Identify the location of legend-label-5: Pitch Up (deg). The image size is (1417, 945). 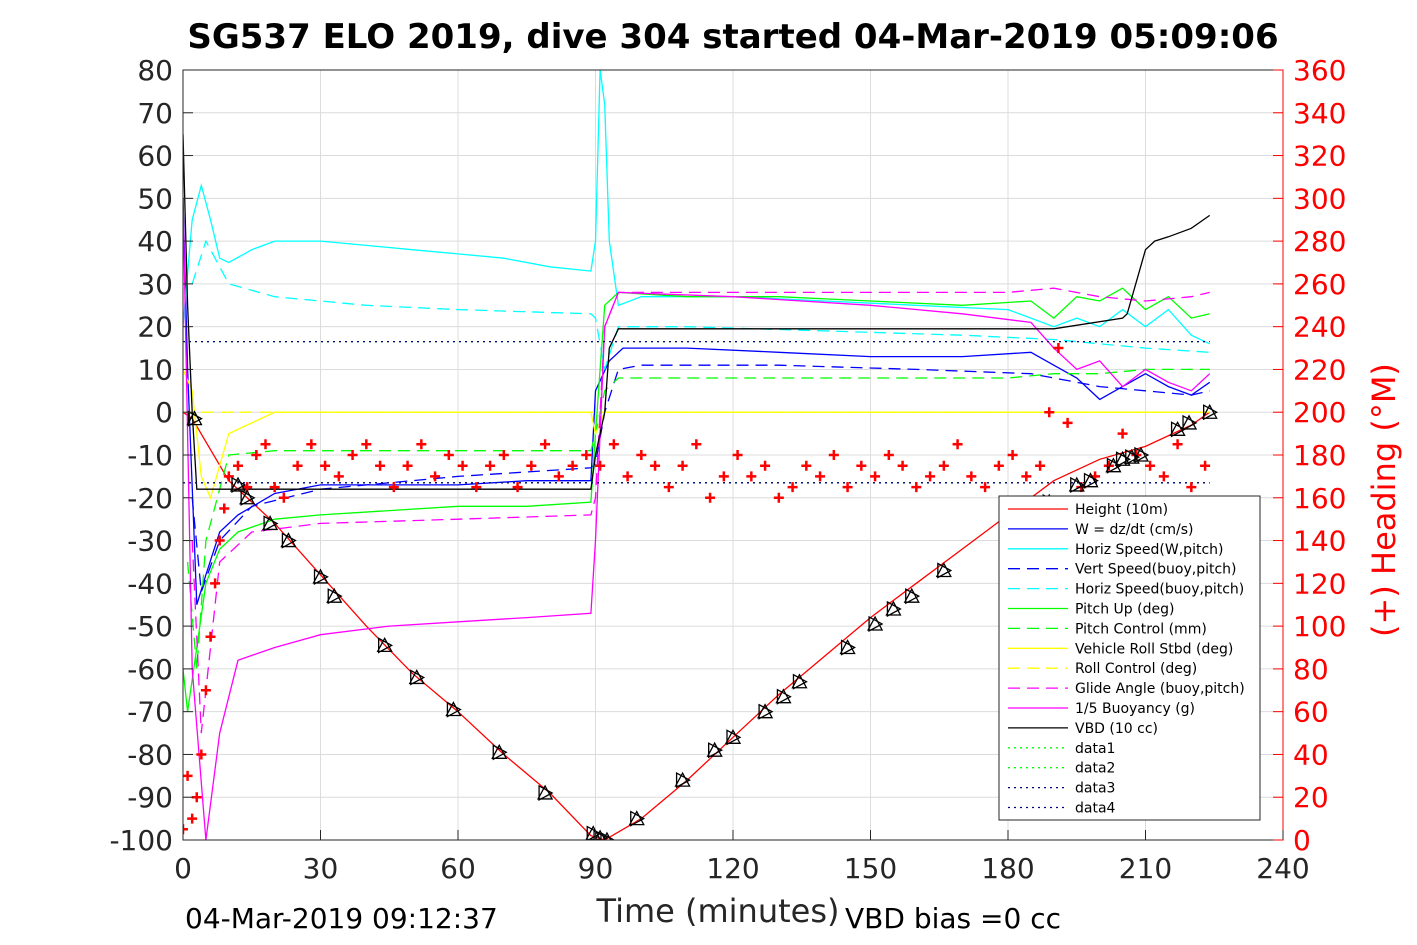
(1124, 610).